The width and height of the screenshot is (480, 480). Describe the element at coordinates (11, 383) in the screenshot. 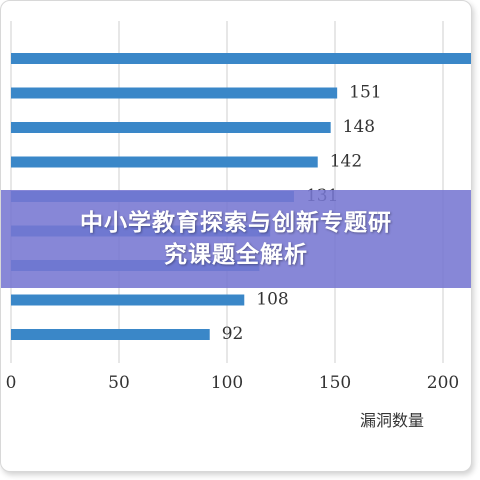

I see `x-tick-label-0: 0` at that location.